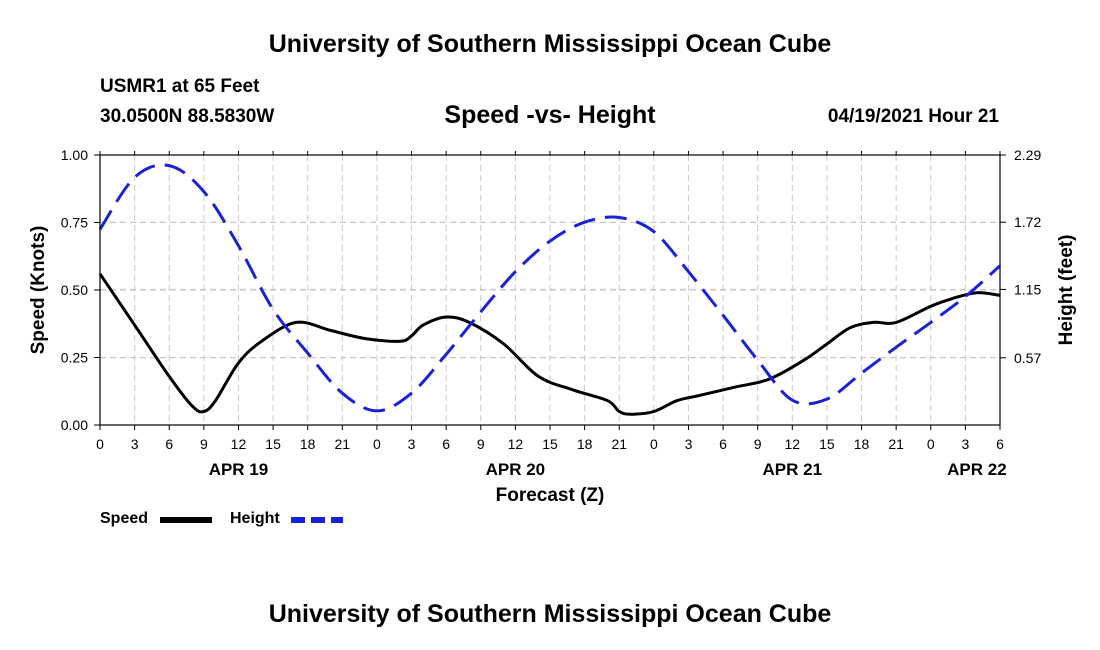  I want to click on date-label: APR 19, so click(239, 469).